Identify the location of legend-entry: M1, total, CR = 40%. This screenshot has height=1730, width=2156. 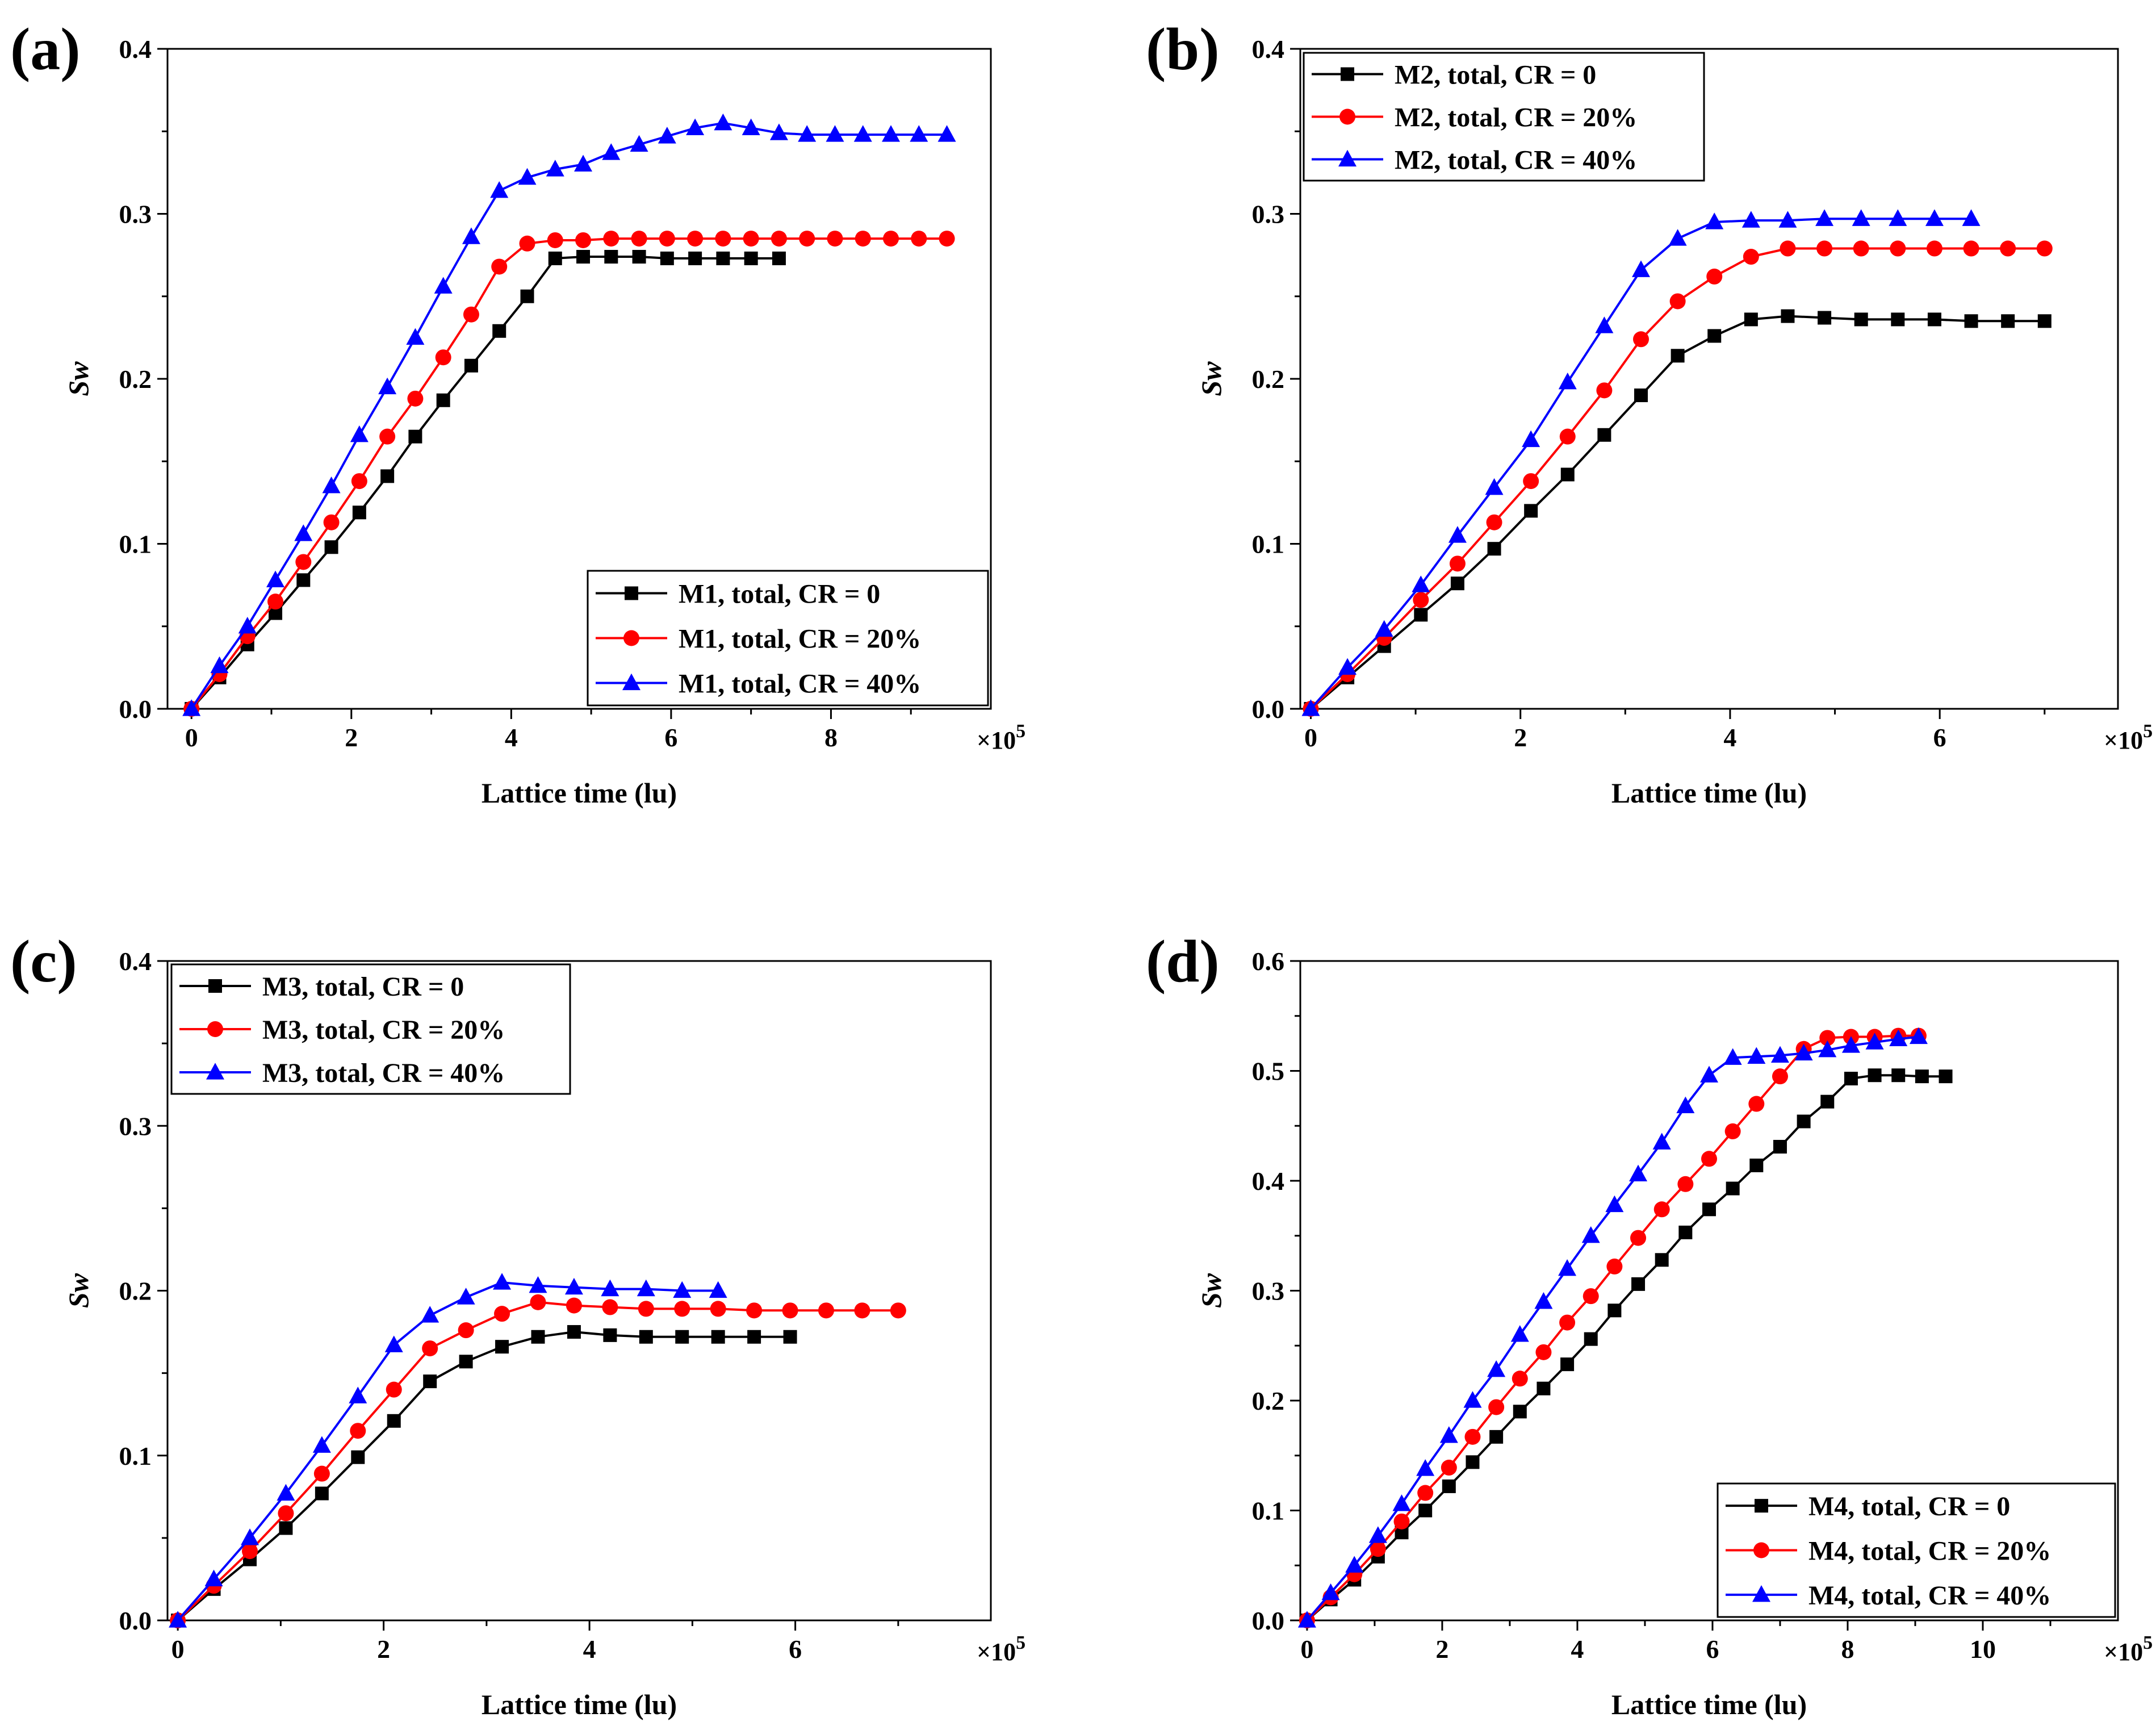
(759, 684).